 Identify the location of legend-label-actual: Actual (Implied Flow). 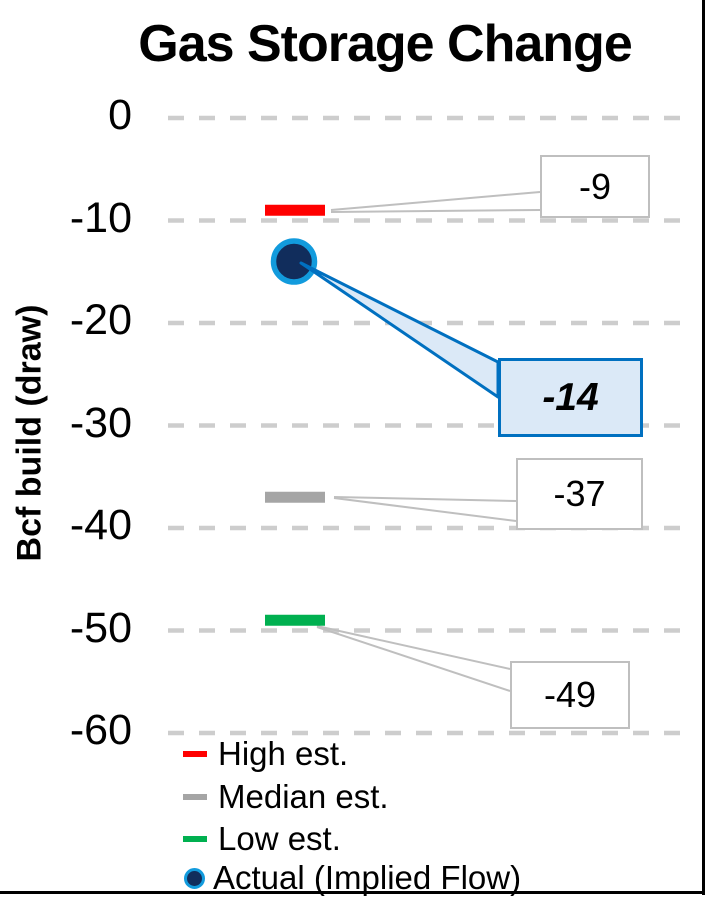
(367, 877).